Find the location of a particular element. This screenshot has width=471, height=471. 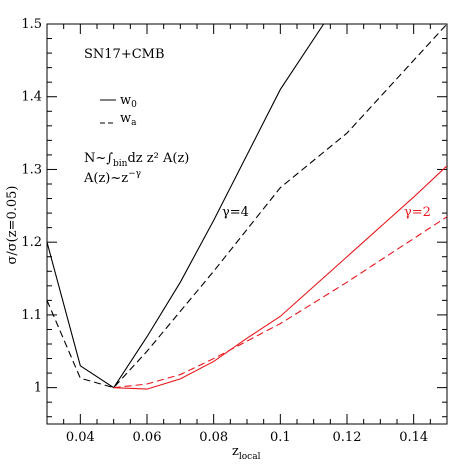

y-tick-label: 1.2 is located at coordinates (31, 242).